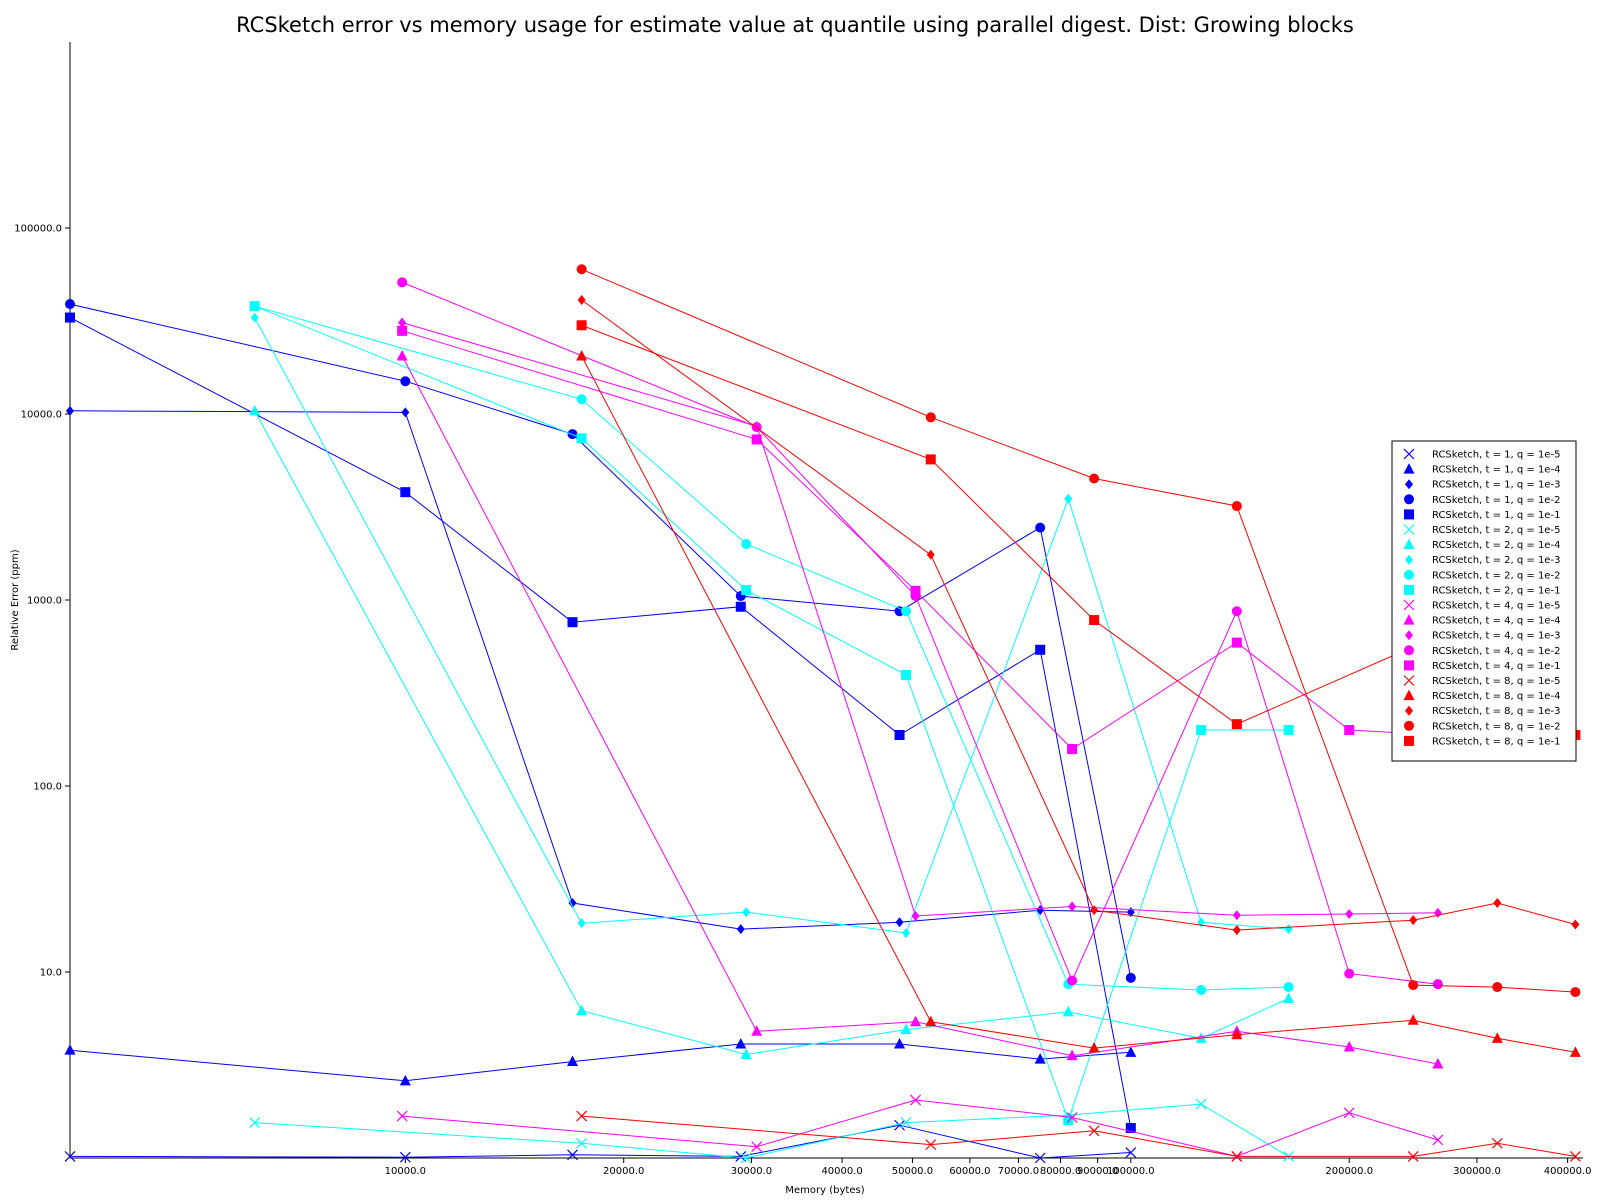 The height and width of the screenshot is (1200, 1600). I want to click on legend-item: RCSketch, t = 8, q = 1e-2, so click(1482, 726).